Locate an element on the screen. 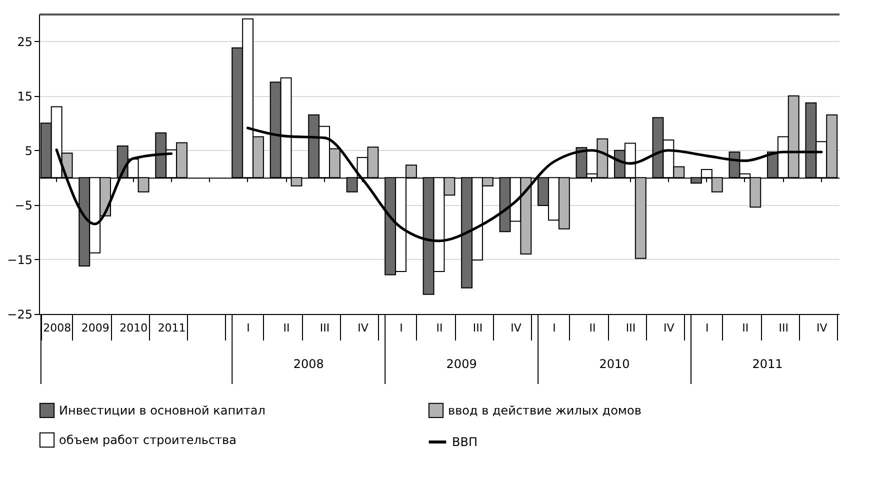 This screenshot has height=496, width=888. x-tick-label: 2010 is located at coordinates (134, 328).